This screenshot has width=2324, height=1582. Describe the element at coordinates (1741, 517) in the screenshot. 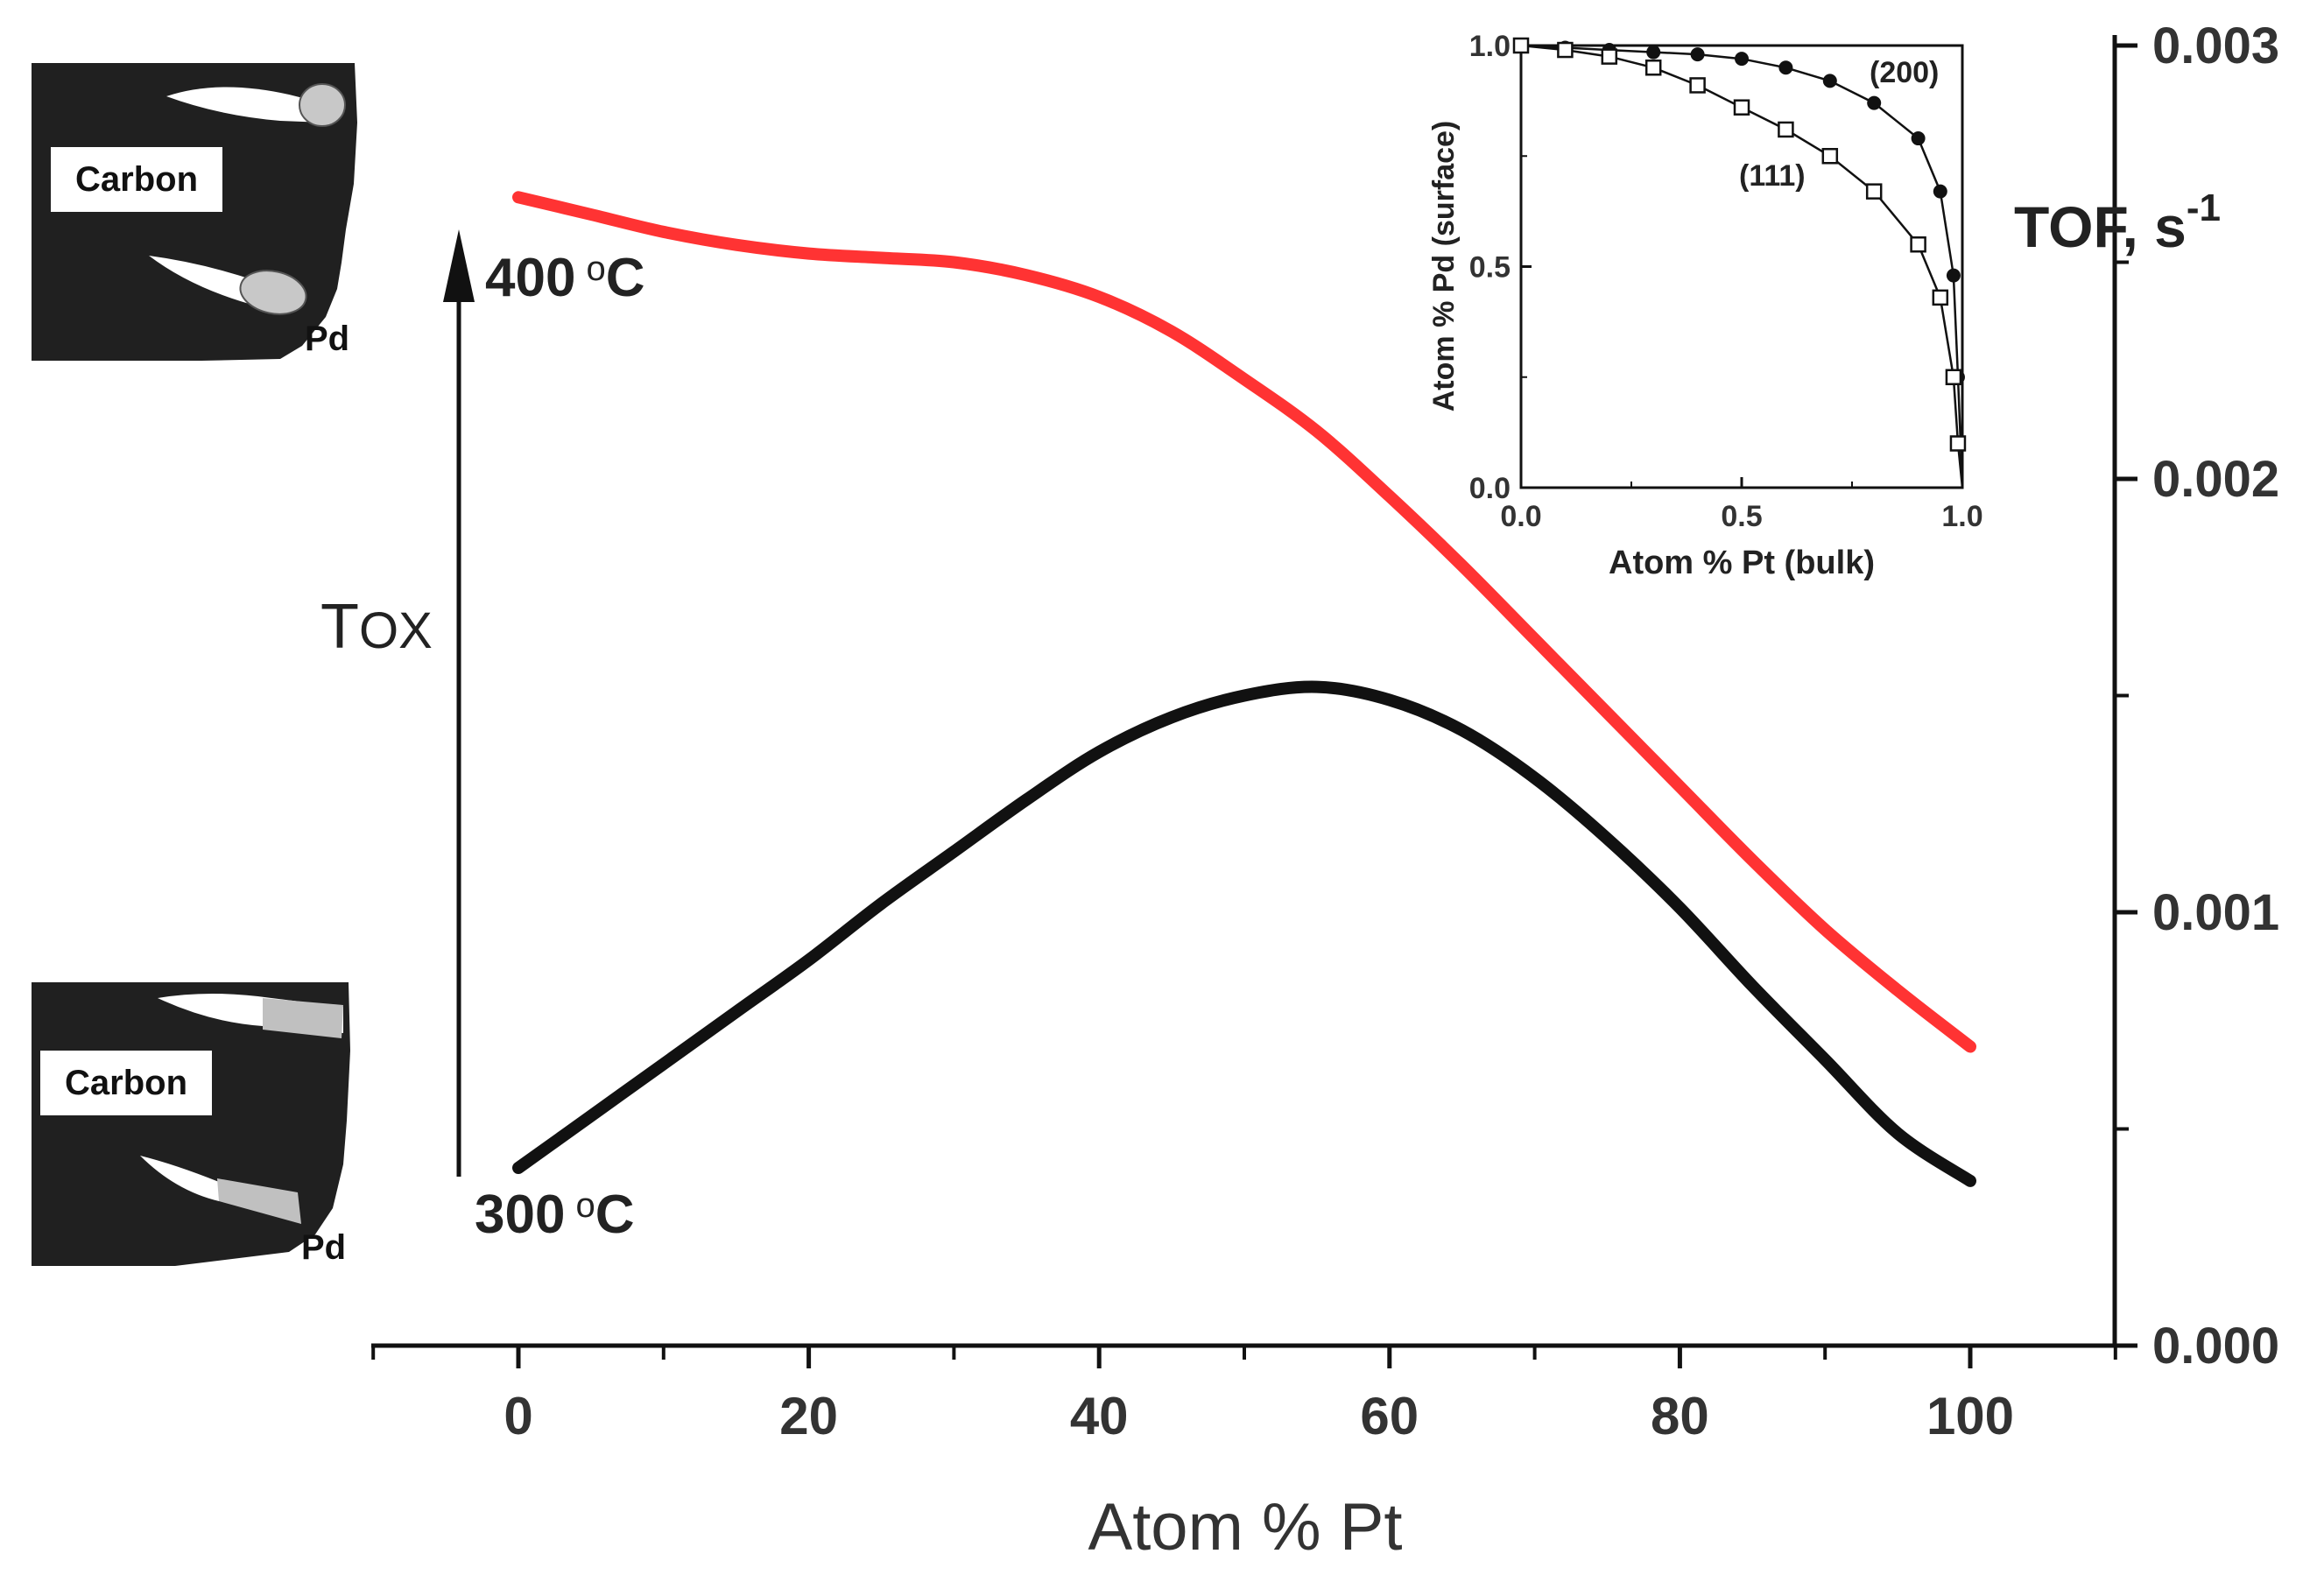

I see `inset-x-tick-label: 0.5` at that location.